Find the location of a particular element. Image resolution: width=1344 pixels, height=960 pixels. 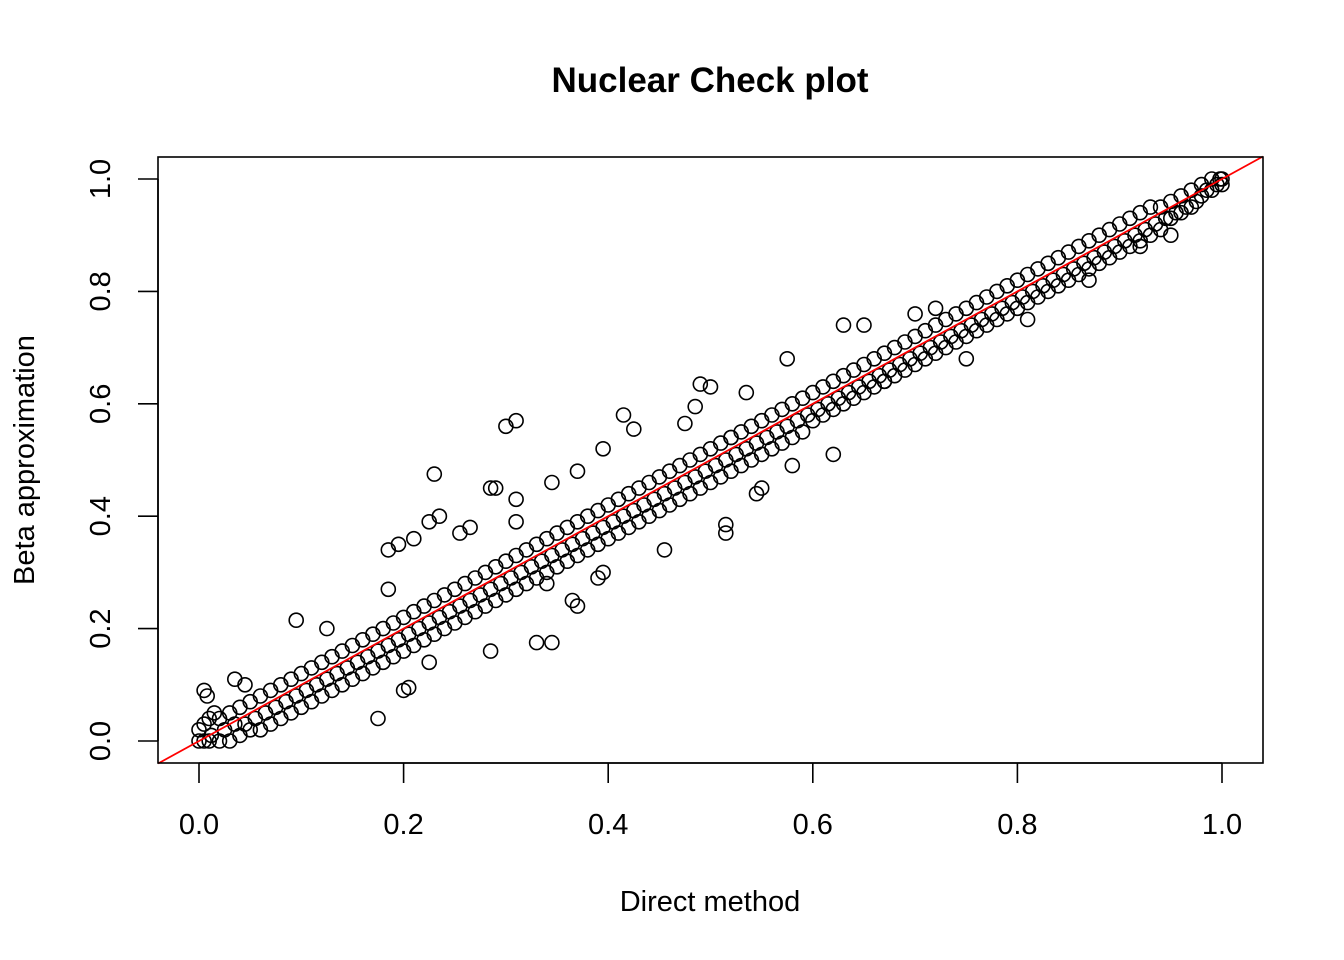

y-axis: 0.0 0.2 0.4 0.6 0.8 1.0 is located at coordinates (122, 460).